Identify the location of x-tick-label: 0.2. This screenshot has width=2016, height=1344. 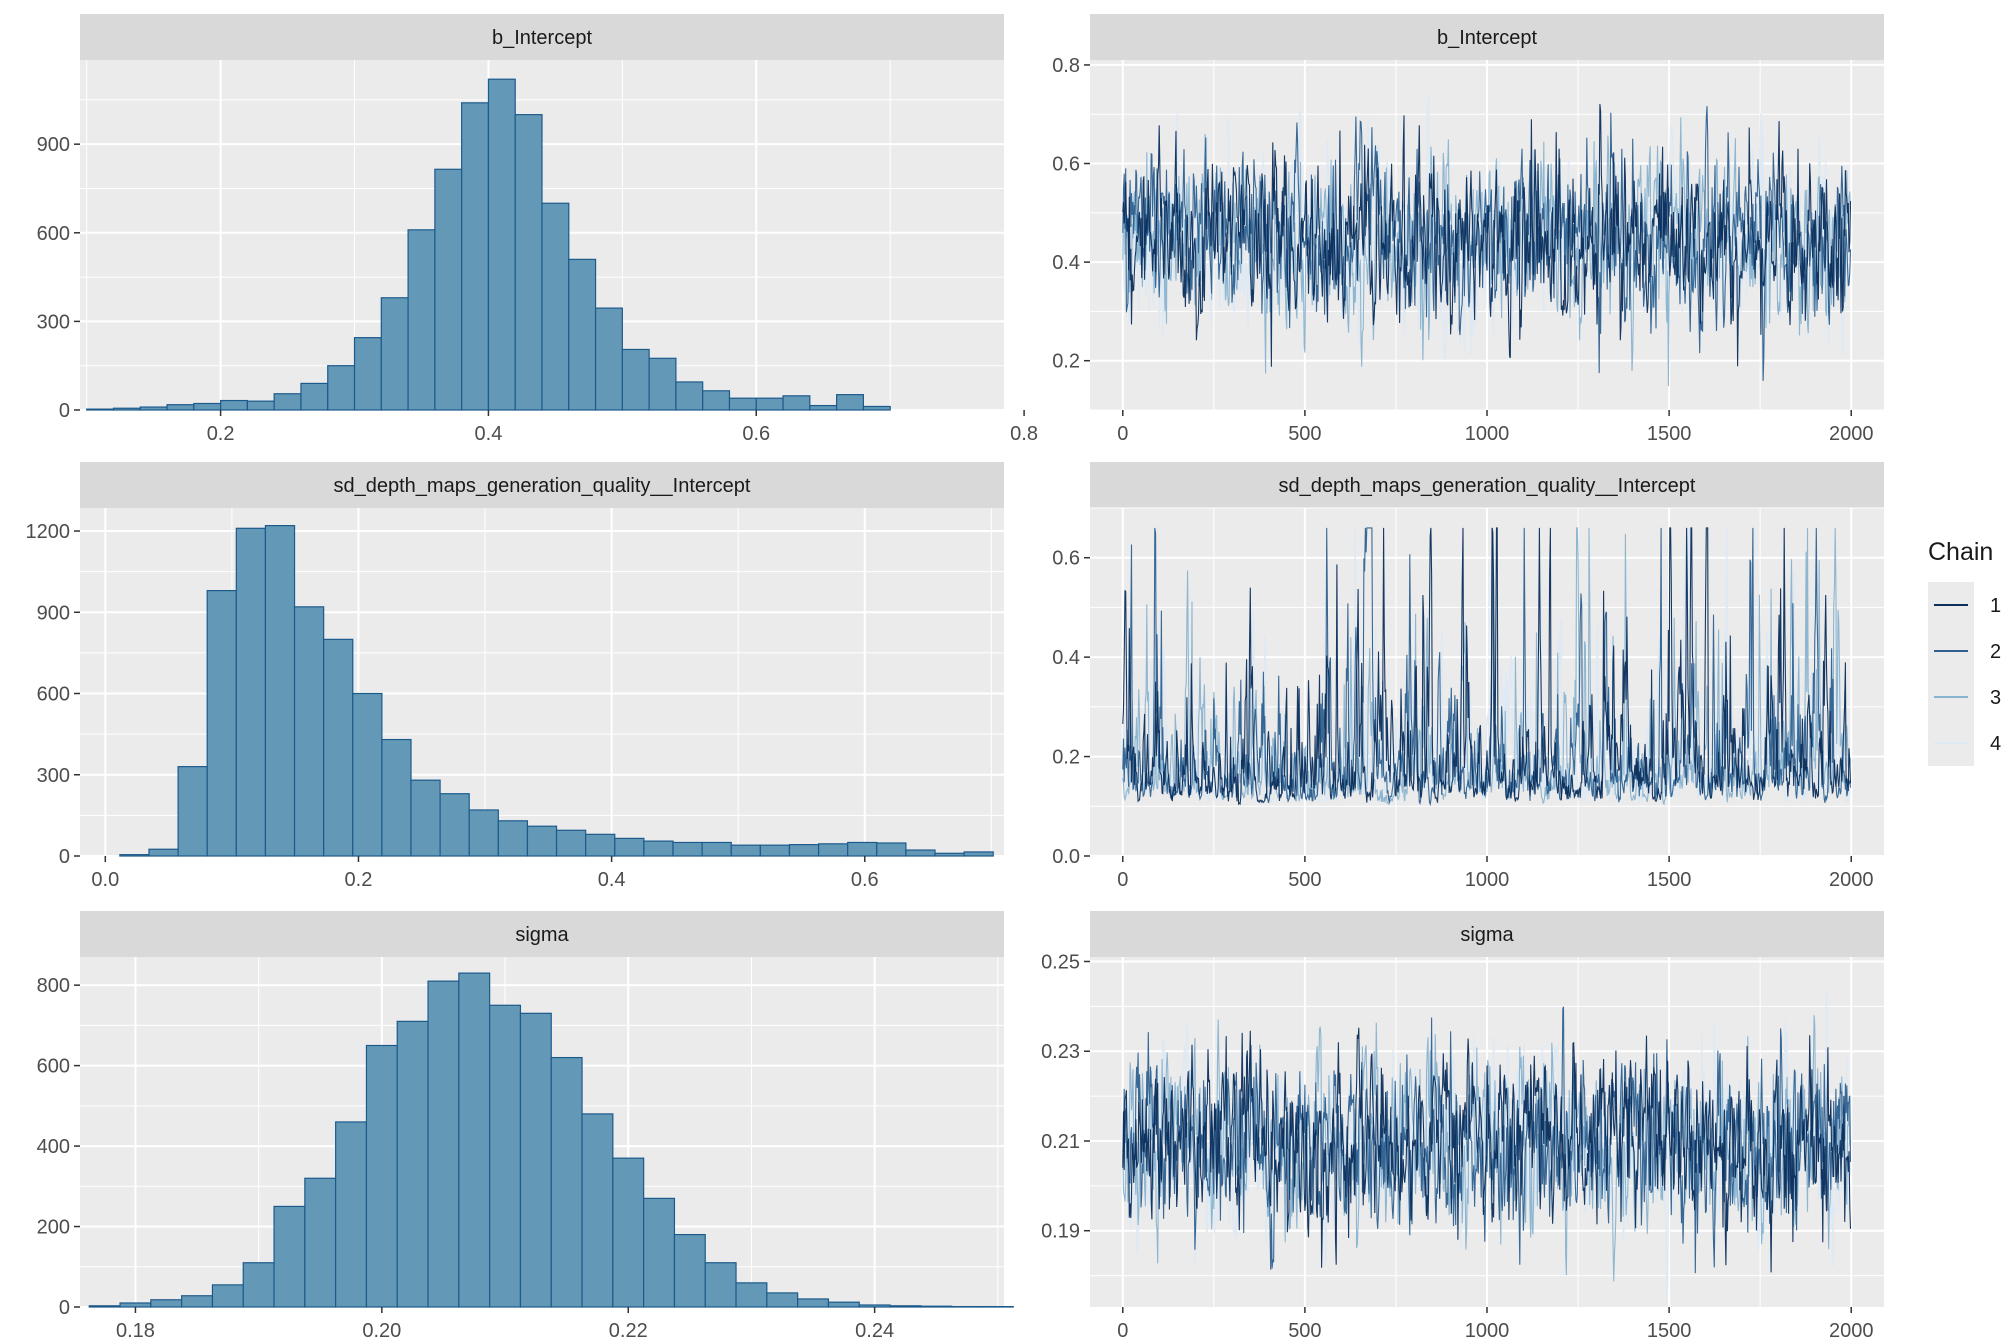
(221, 434).